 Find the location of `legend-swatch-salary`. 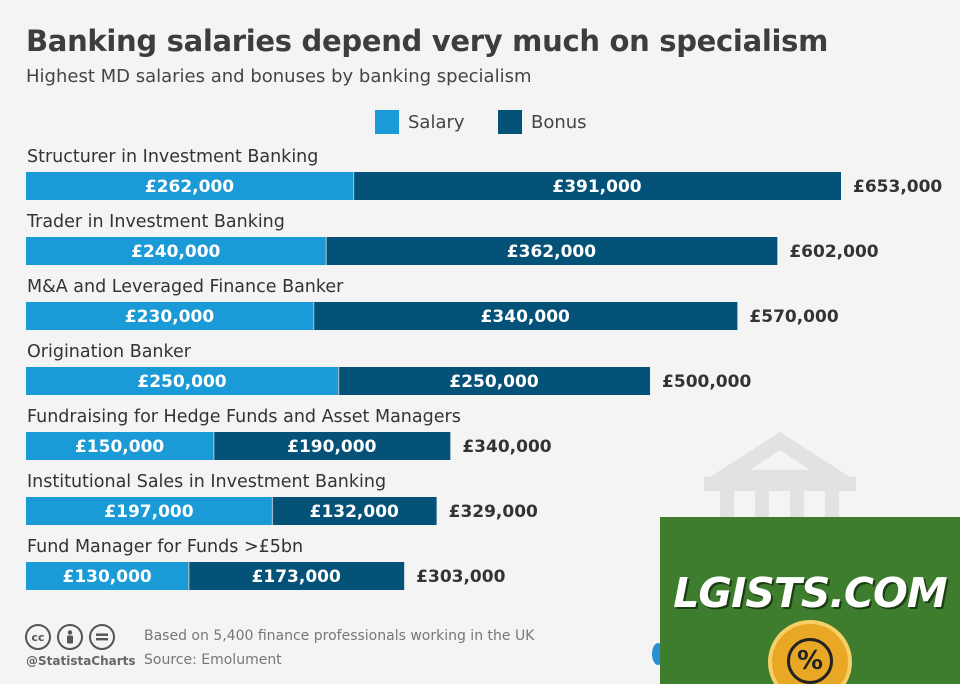

legend-swatch-salary is located at coordinates (387, 122).